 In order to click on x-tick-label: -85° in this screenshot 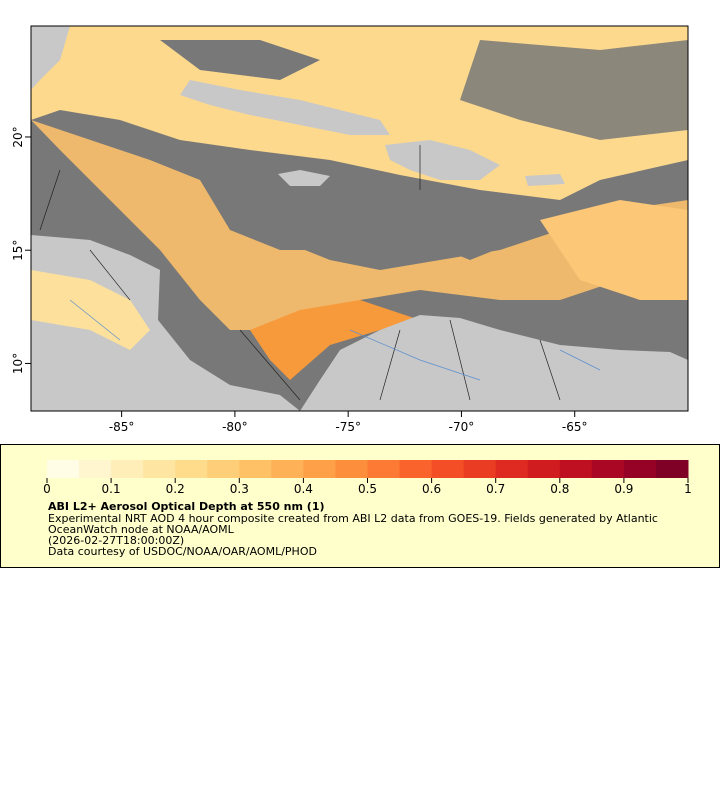, I will do `click(122, 427)`.